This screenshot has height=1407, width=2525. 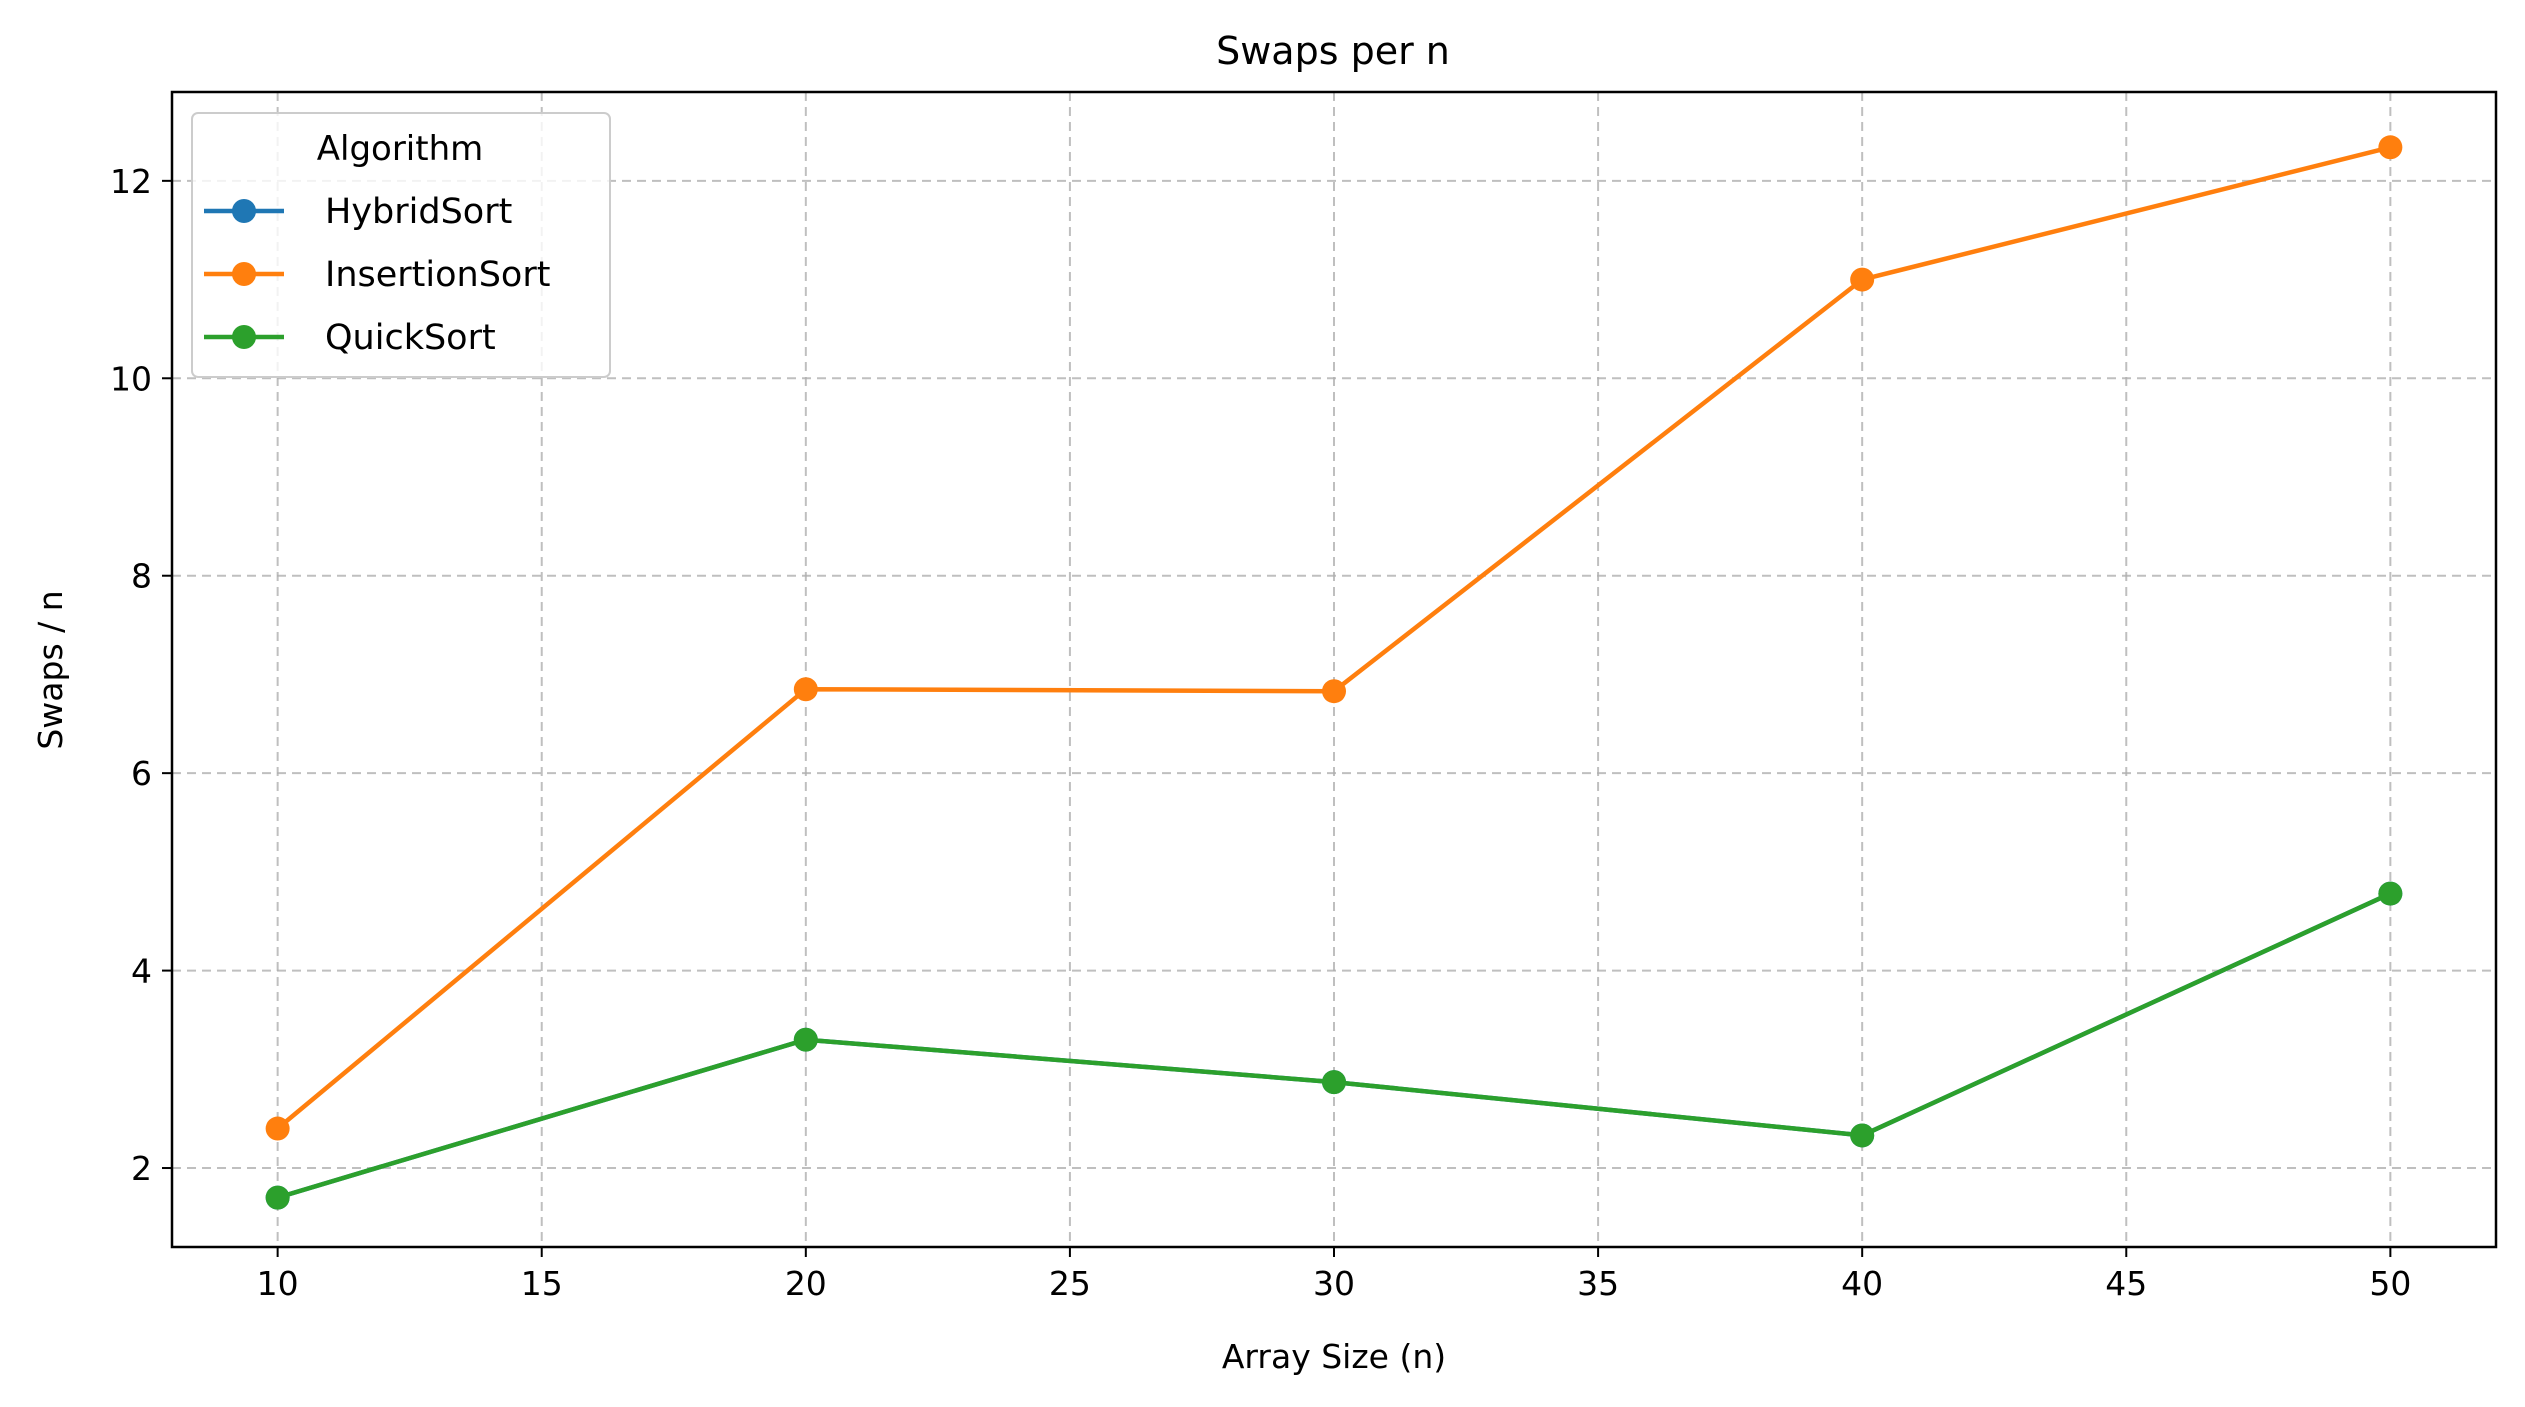 What do you see at coordinates (141, 1168) in the screenshot?
I see `y-tick-label: 2` at bounding box center [141, 1168].